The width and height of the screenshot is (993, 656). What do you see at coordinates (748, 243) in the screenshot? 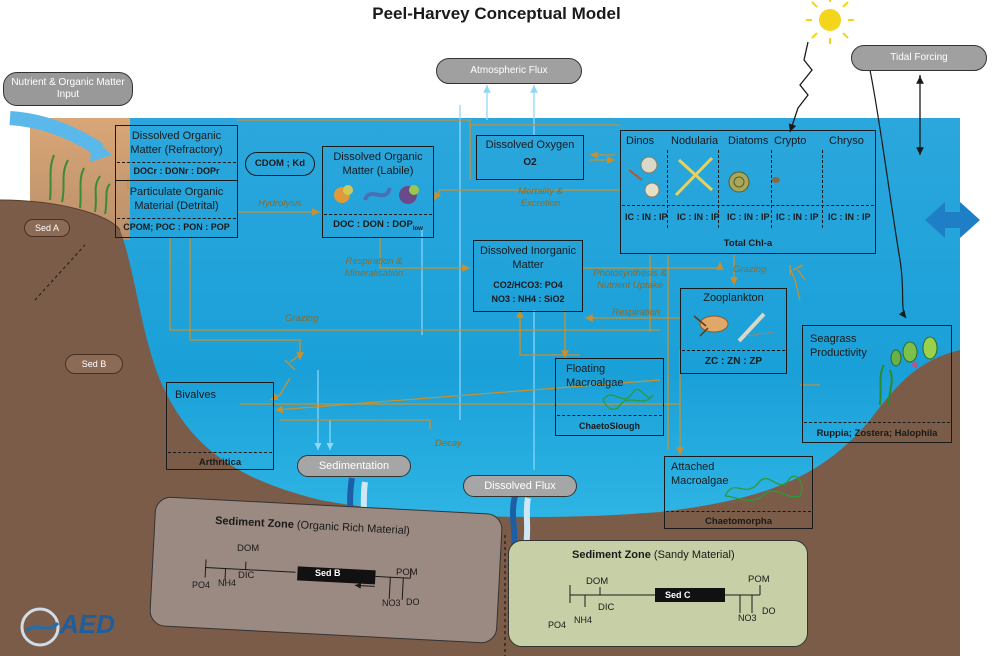
I see `total-chla: Total Chl-a` at bounding box center [748, 243].